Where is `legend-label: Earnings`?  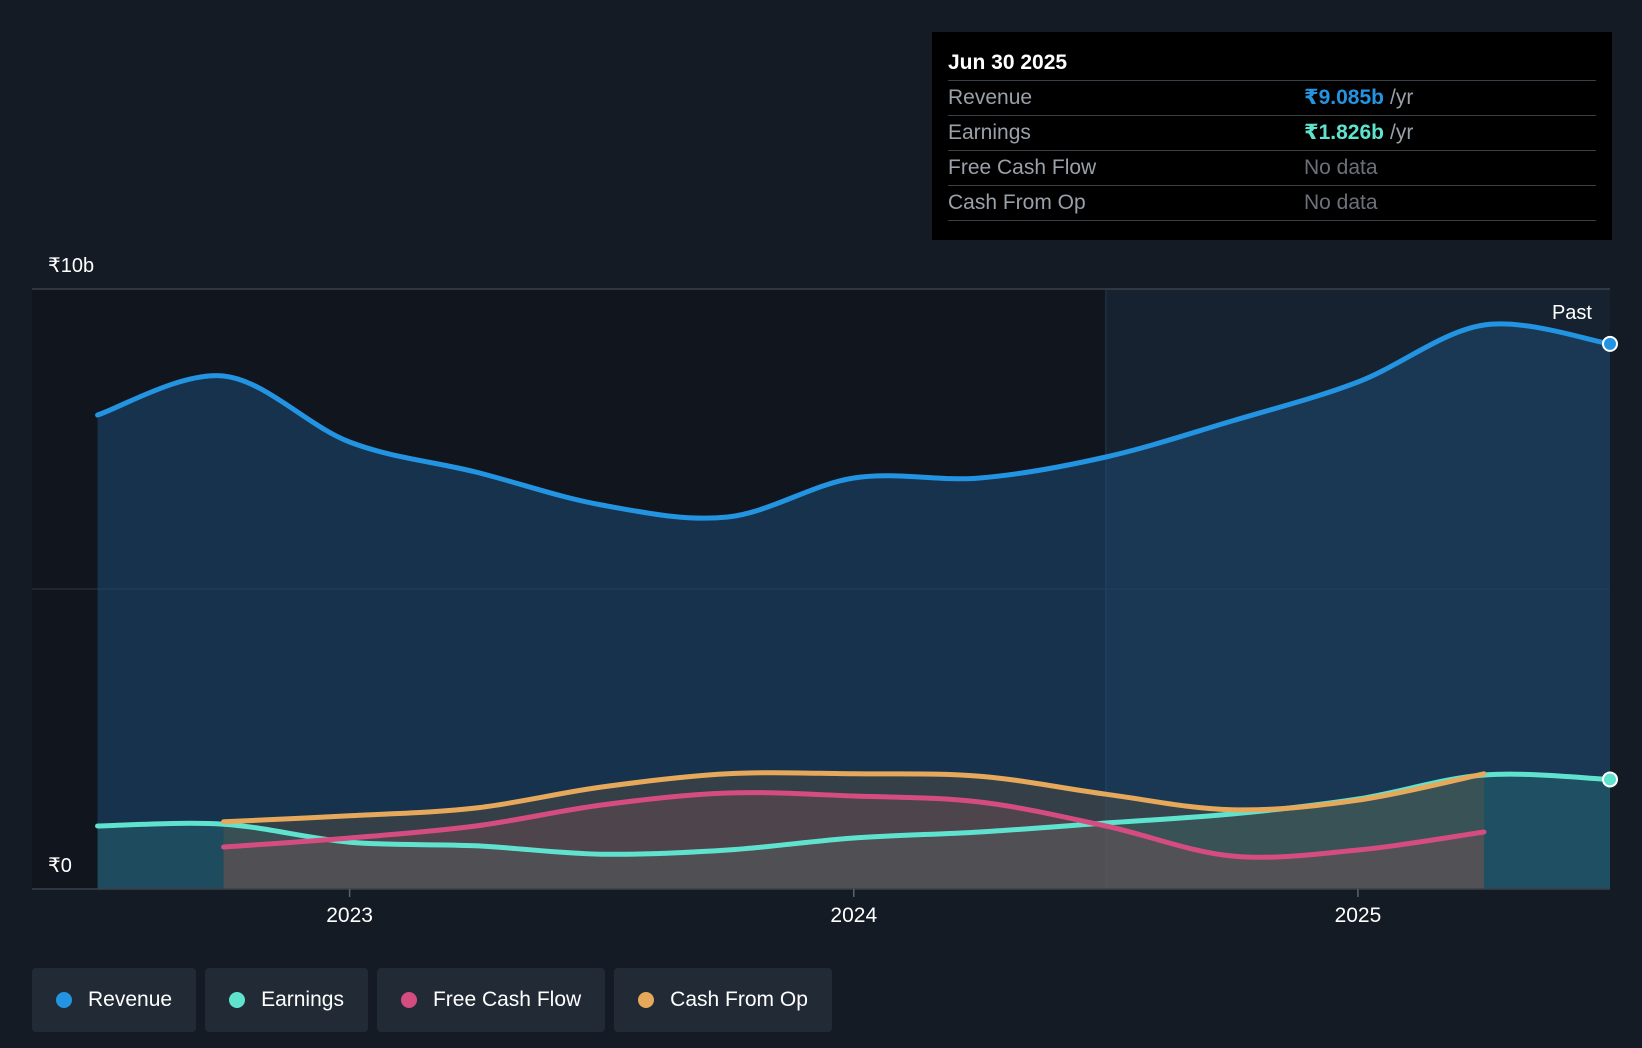
legend-label: Earnings is located at coordinates (302, 999).